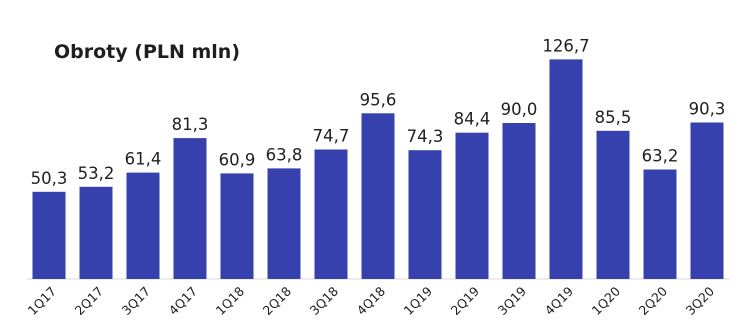 The height and width of the screenshot is (329, 739). What do you see at coordinates (512, 300) in the screenshot?
I see `x-tick-3Q19: 3Q19` at bounding box center [512, 300].